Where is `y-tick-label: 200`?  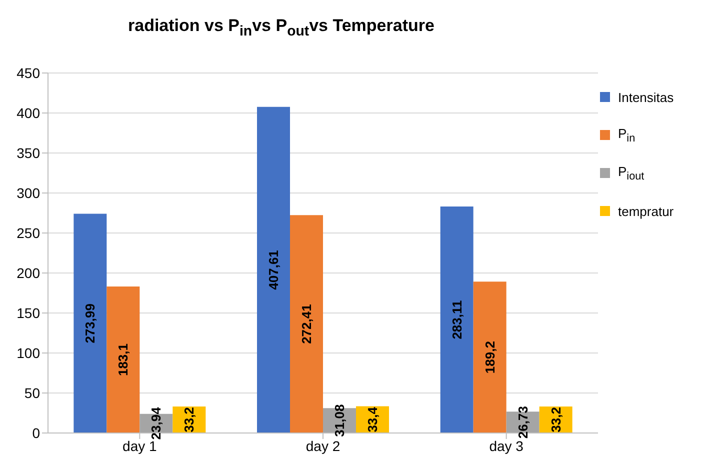
y-tick-label: 200 is located at coordinates (28, 272).